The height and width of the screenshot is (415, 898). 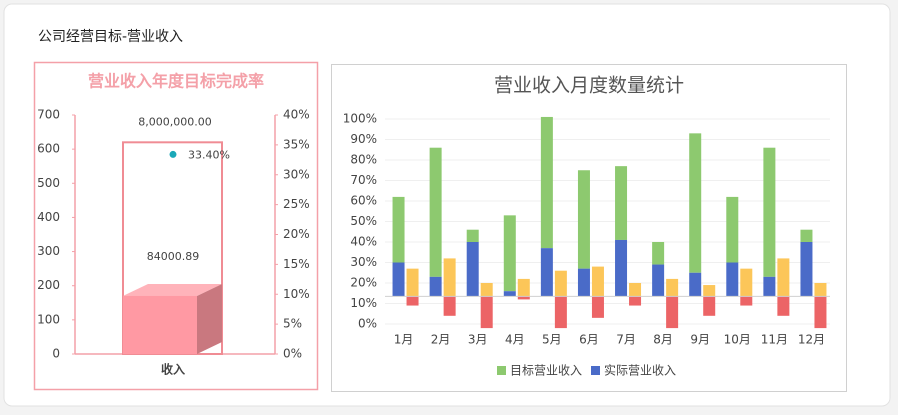 I want to click on y-tick-label: 40%, so click(x=363, y=242).